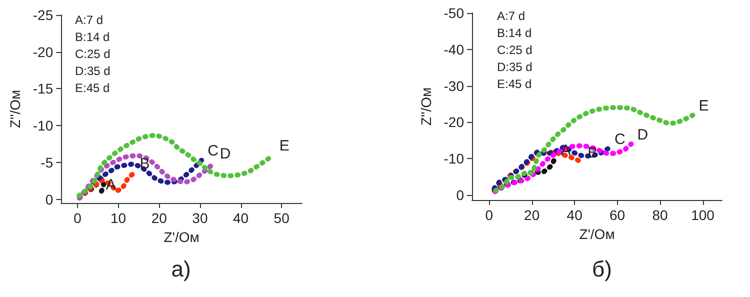  What do you see at coordinates (43, 88) in the screenshot?
I see `y-tick-label: -15` at bounding box center [43, 88].